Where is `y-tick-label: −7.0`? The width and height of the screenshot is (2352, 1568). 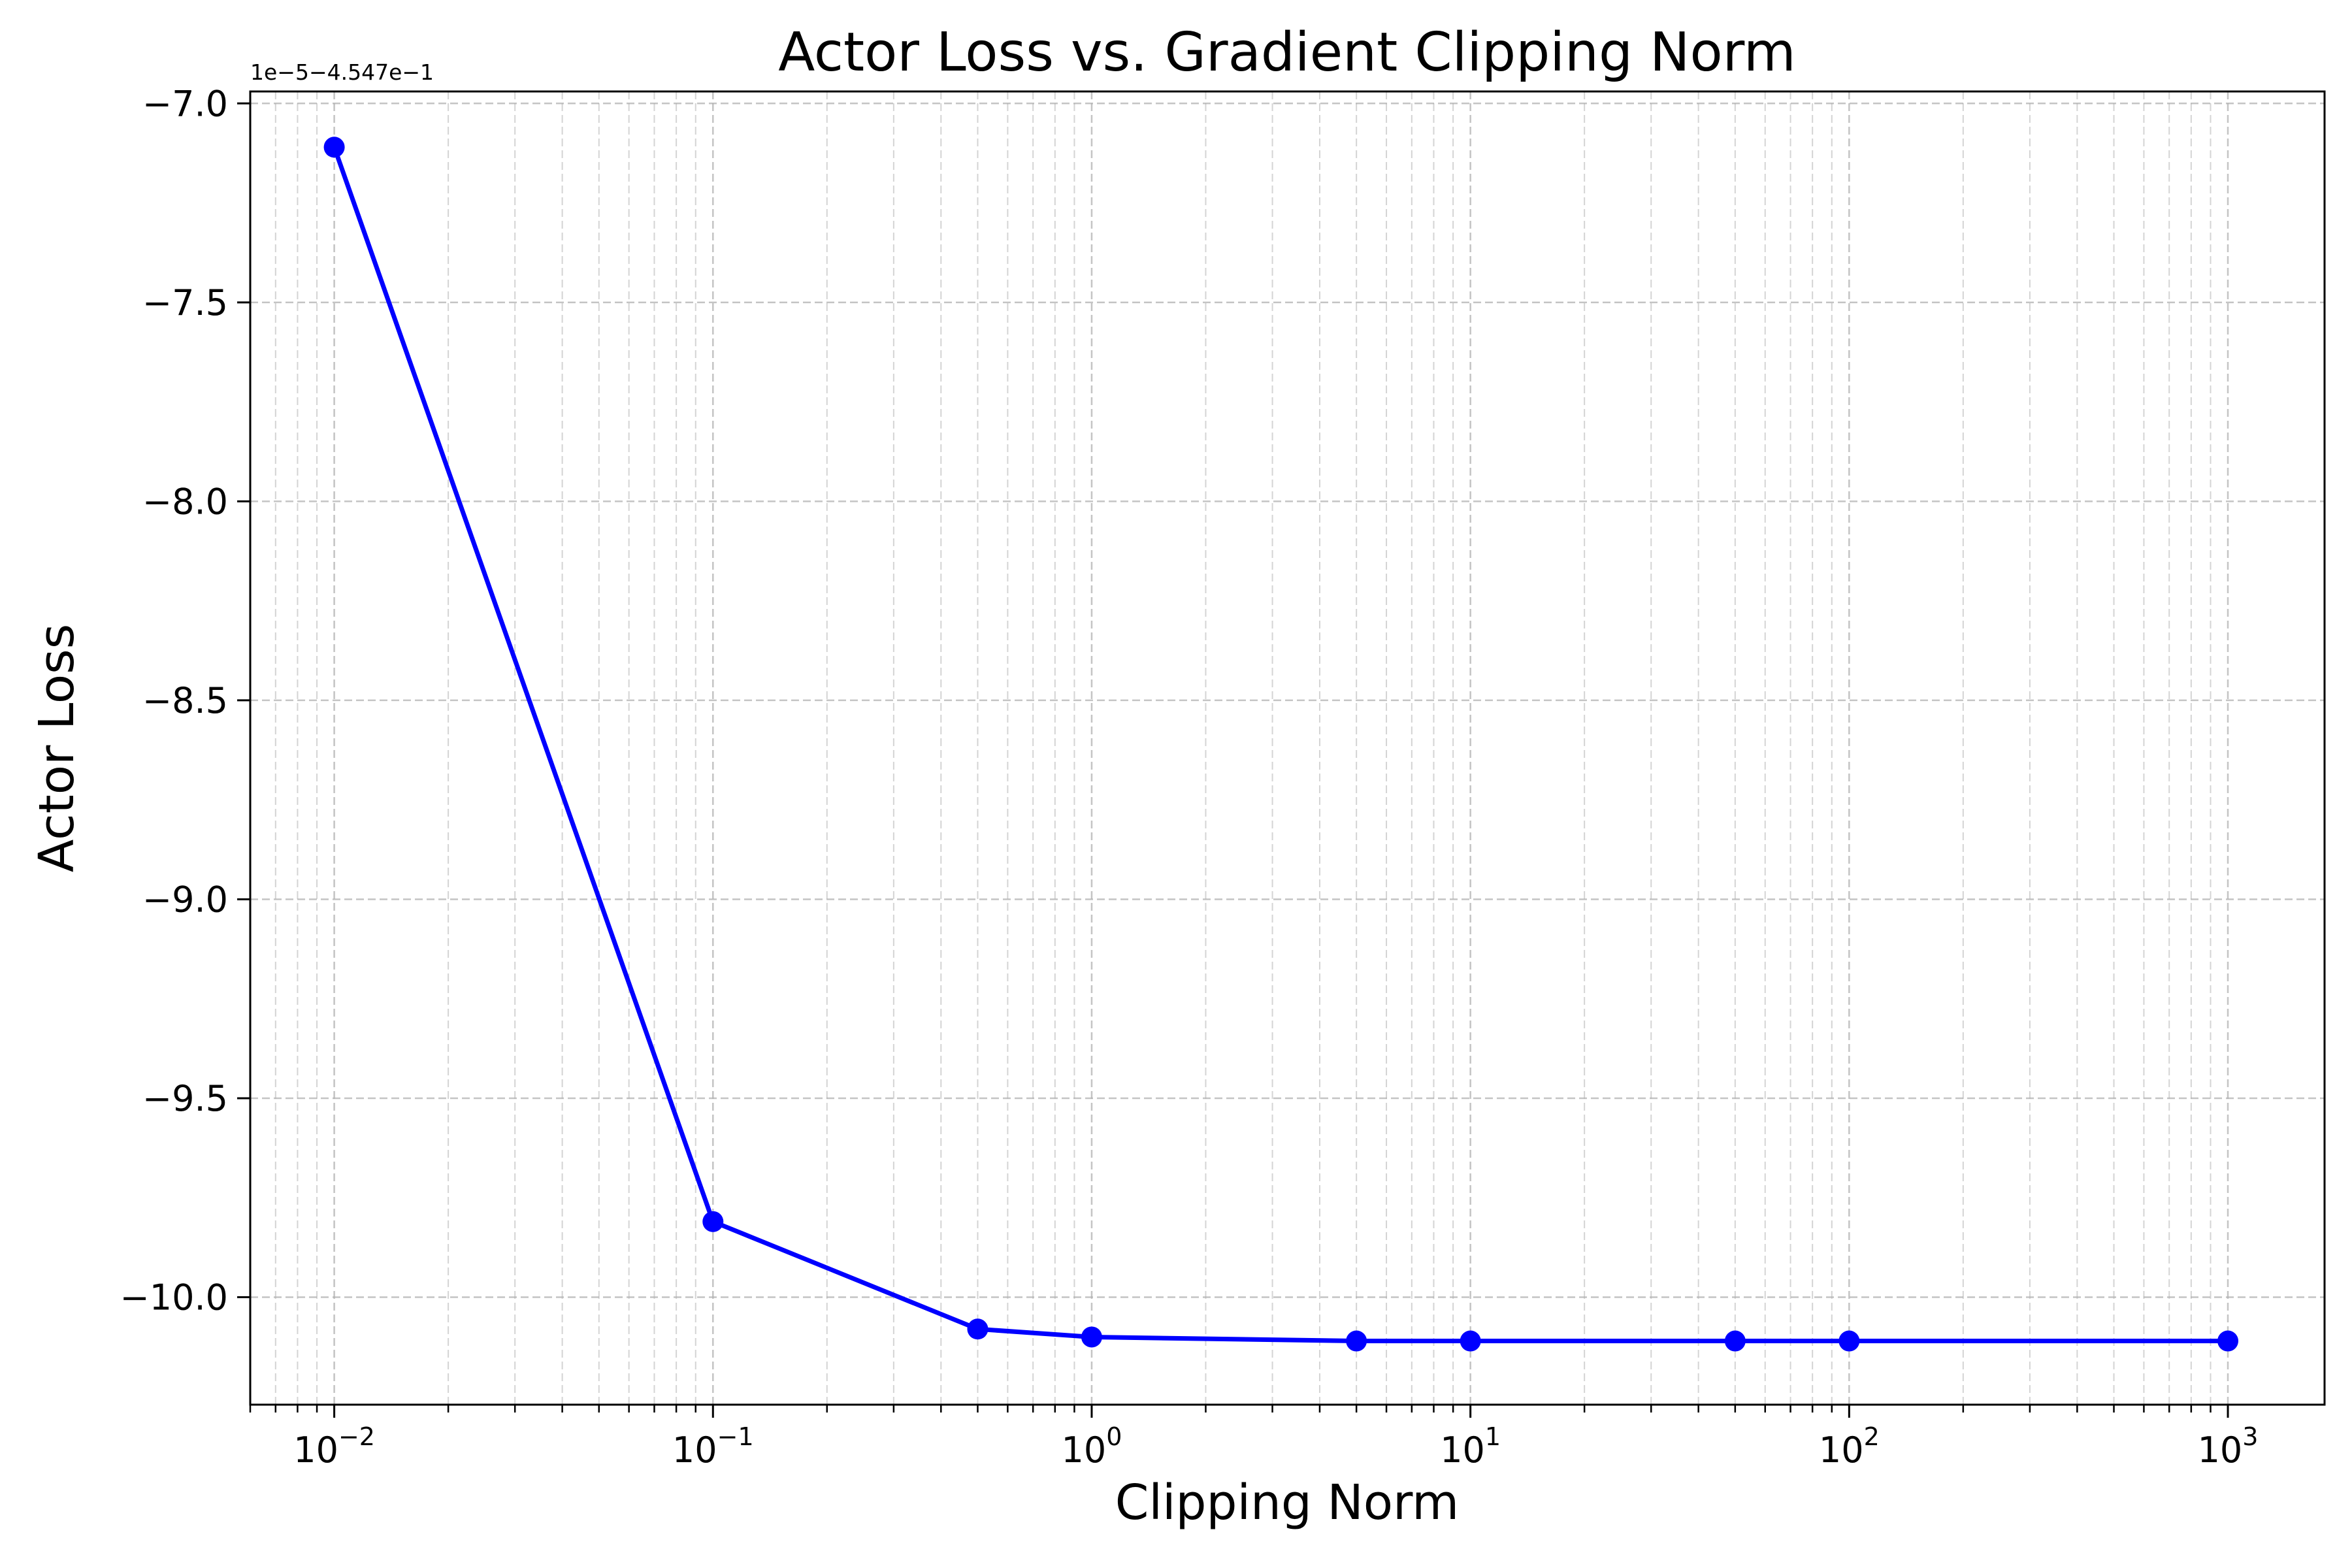
y-tick-label: −7.0 is located at coordinates (185, 103).